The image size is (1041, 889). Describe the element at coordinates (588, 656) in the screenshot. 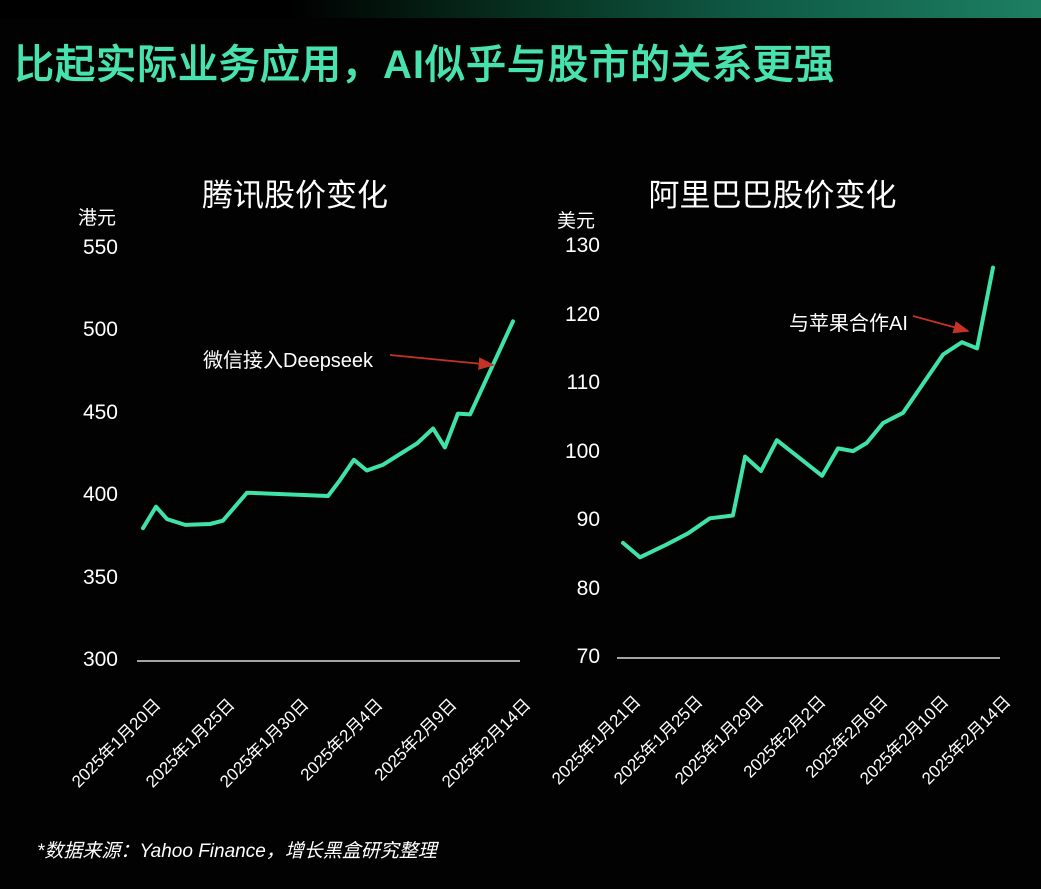

I see `y-tick-label: 70` at that location.